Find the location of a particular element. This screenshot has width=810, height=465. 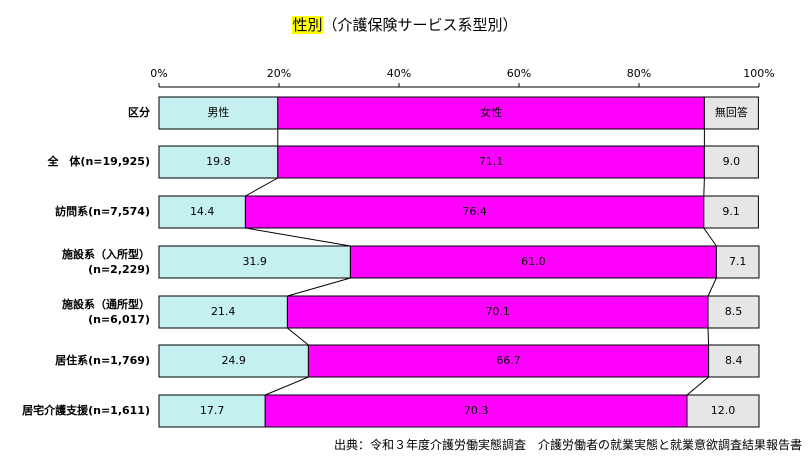

data-label: 70.1 is located at coordinates (497, 311).